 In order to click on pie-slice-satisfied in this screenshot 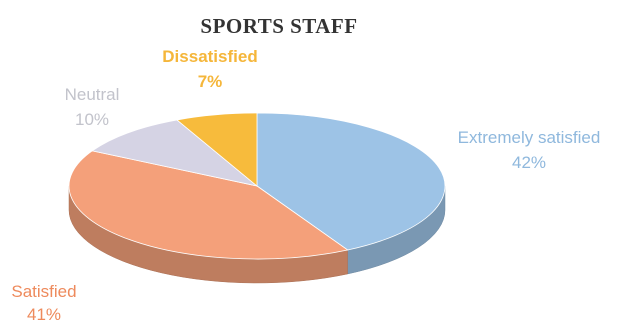, I will do `click(208, 205)`.